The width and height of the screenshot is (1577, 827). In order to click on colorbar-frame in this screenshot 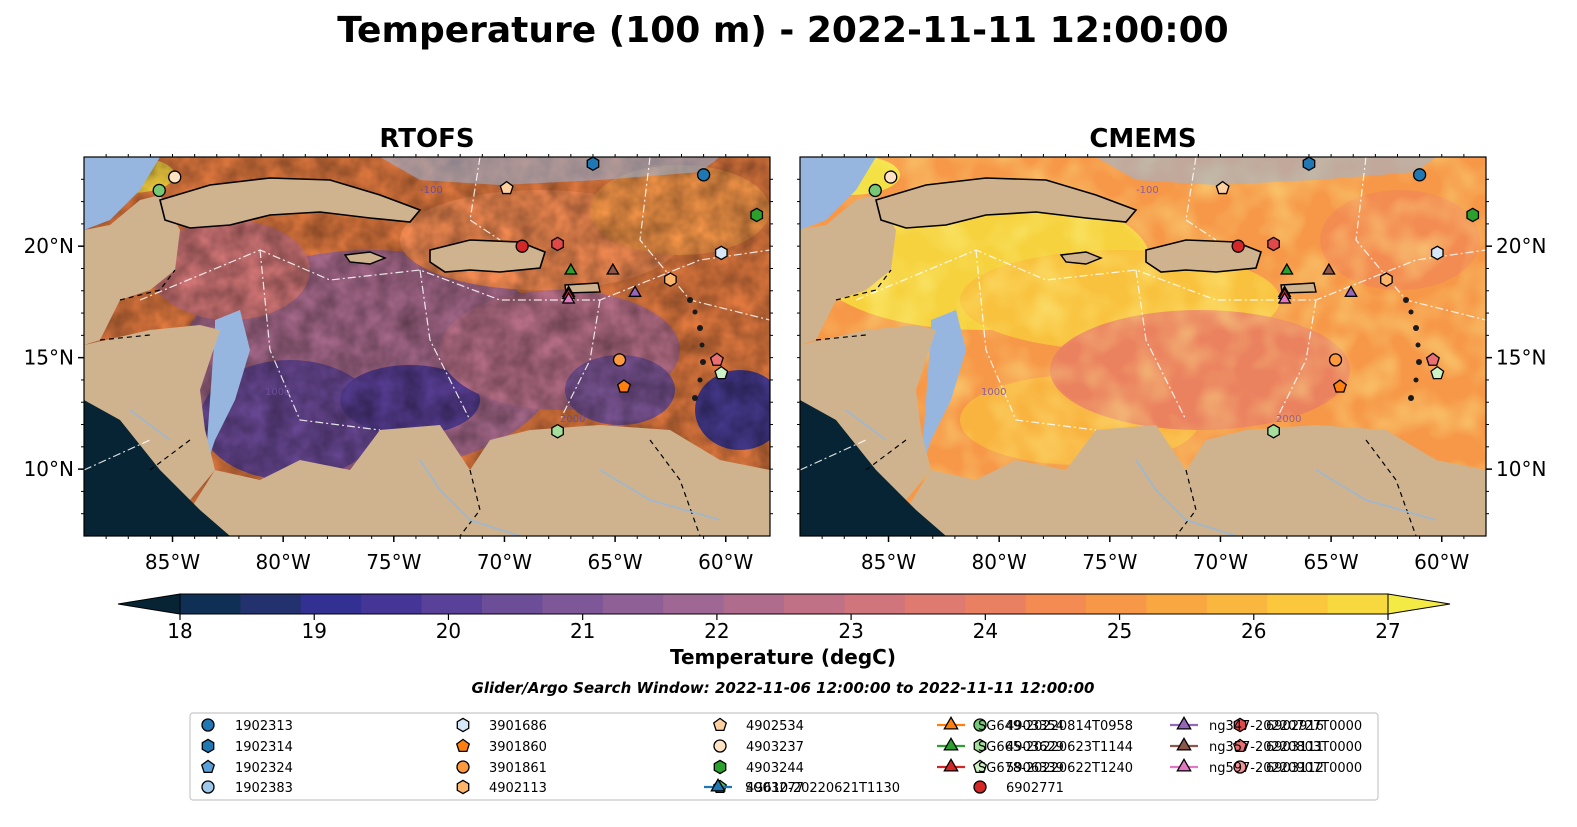, I will do `click(784, 604)`.